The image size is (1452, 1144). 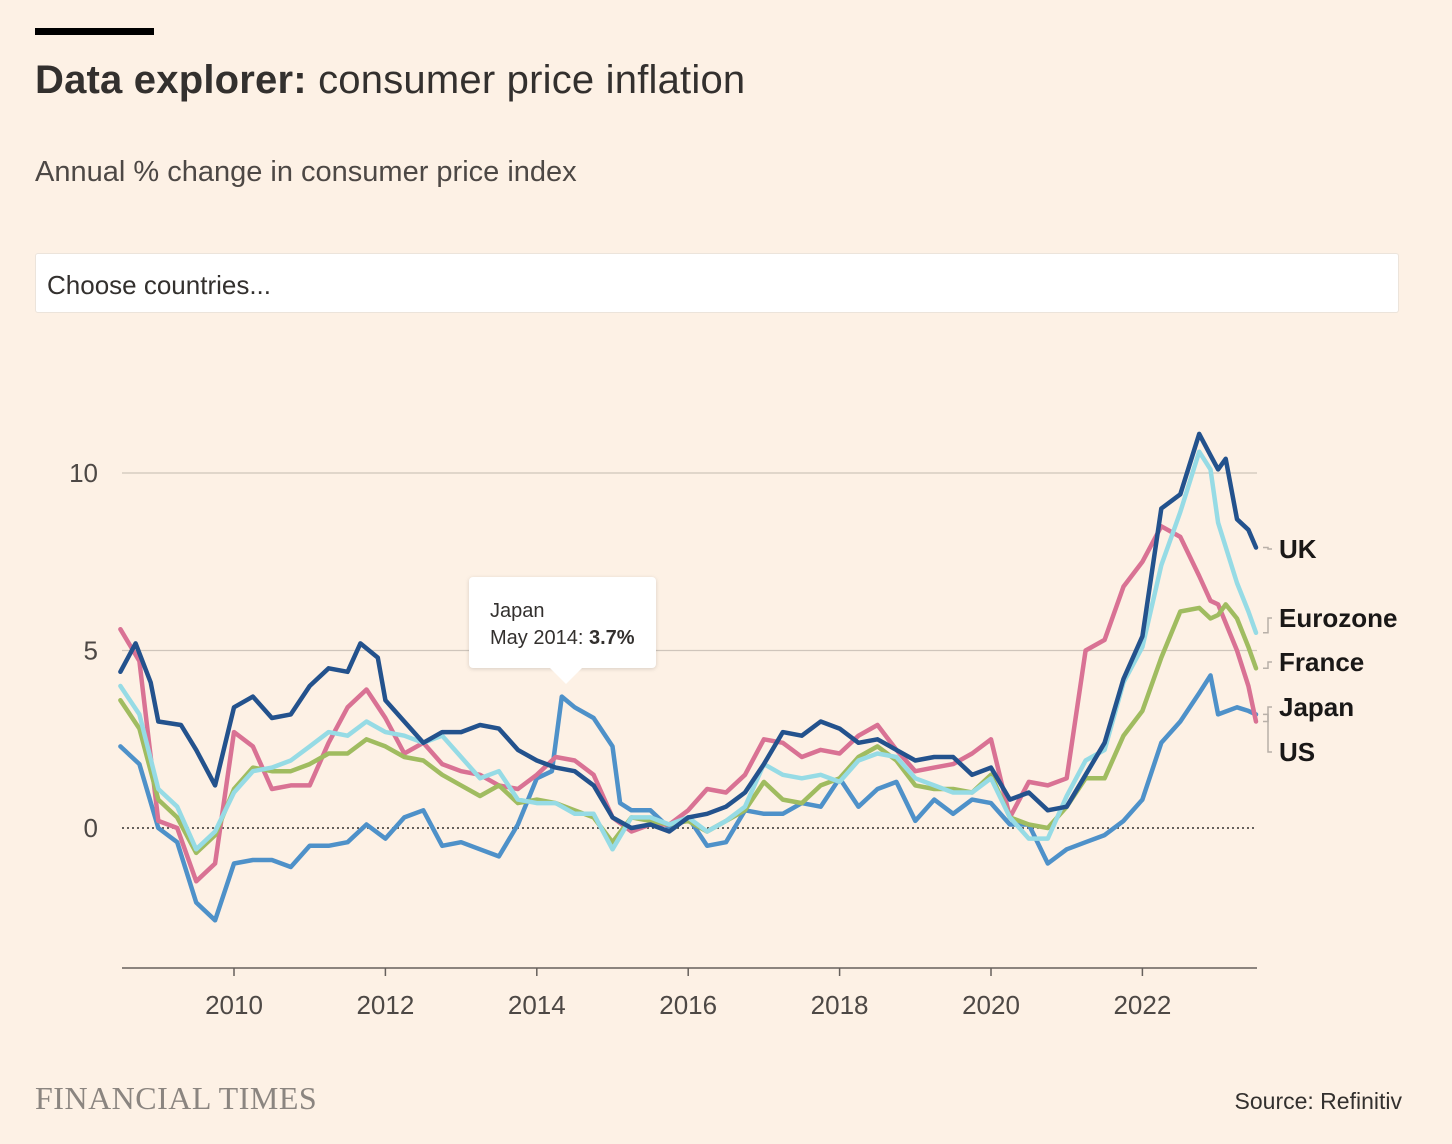 I want to click on series-label-france: France, so click(x=1321, y=662).